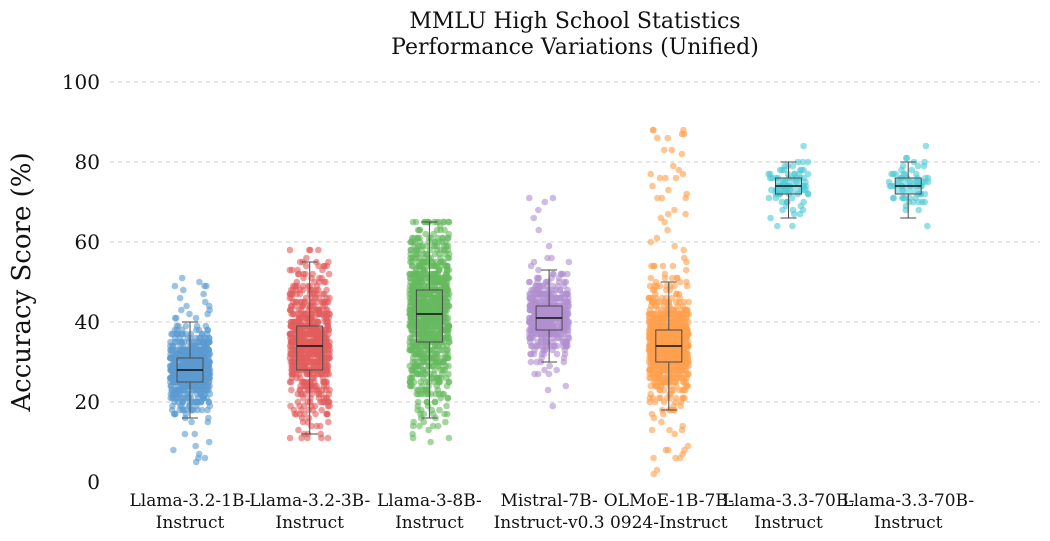  What do you see at coordinates (575, 47) in the screenshot?
I see `chart-title-line-2: Performance Variations (Unified)` at bounding box center [575, 47].